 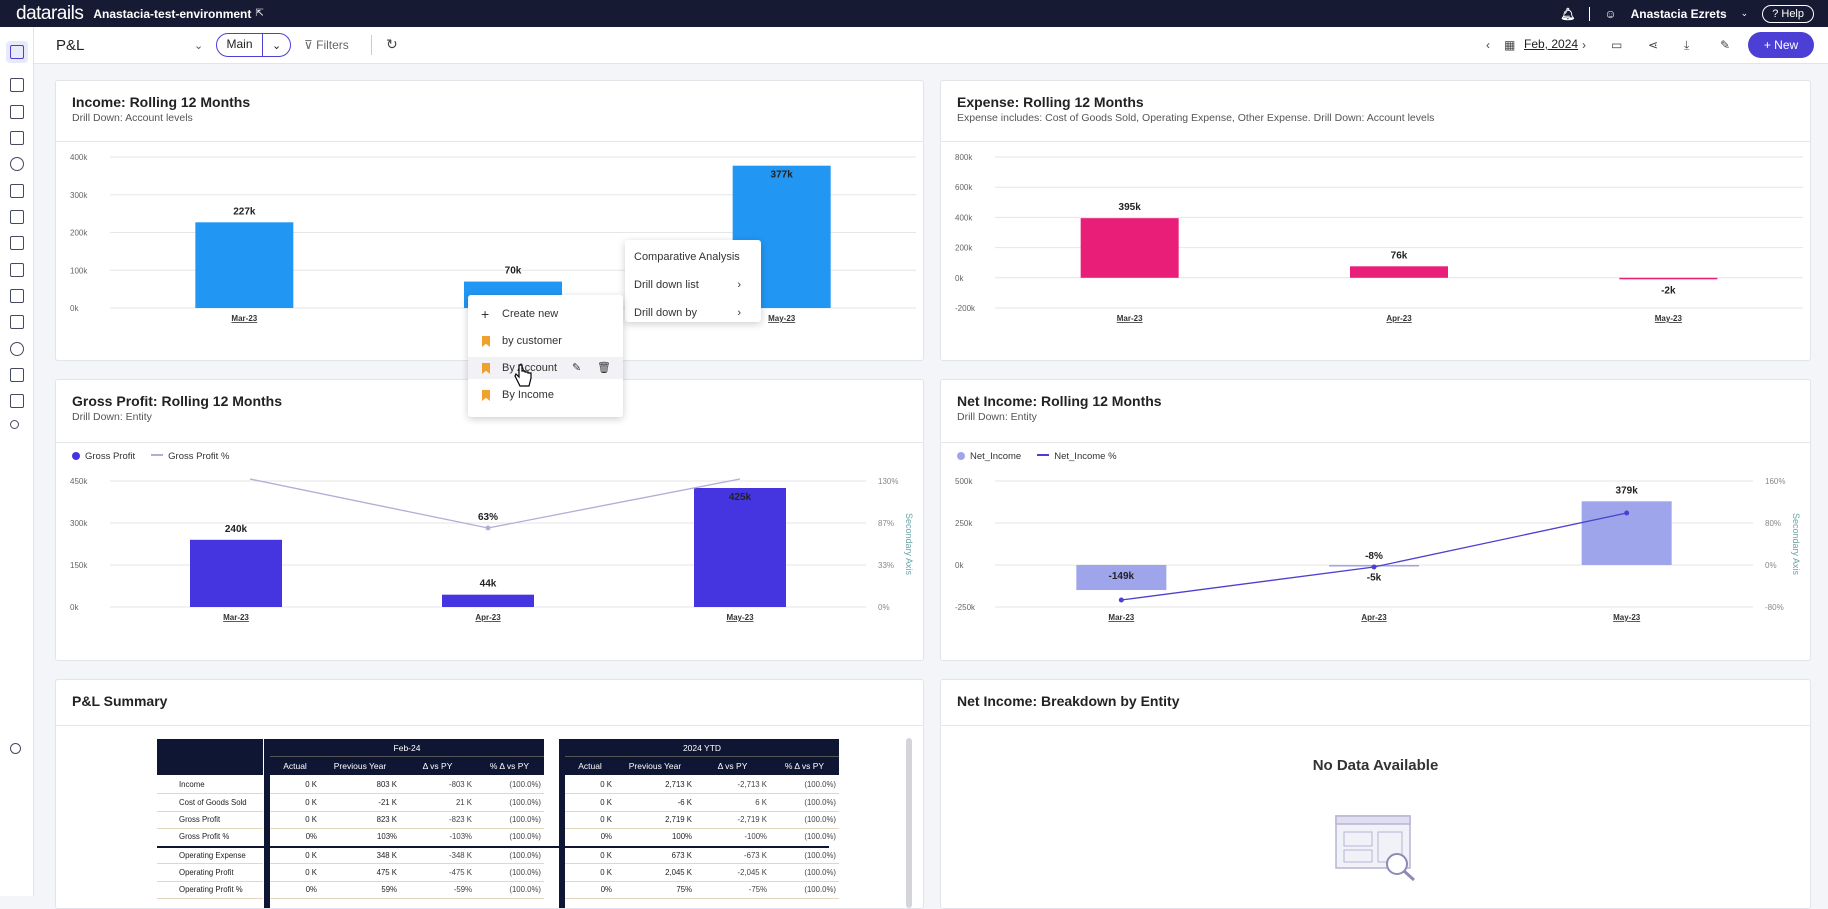 What do you see at coordinates (545, 314) in the screenshot?
I see `create-new-item: + Create new` at bounding box center [545, 314].